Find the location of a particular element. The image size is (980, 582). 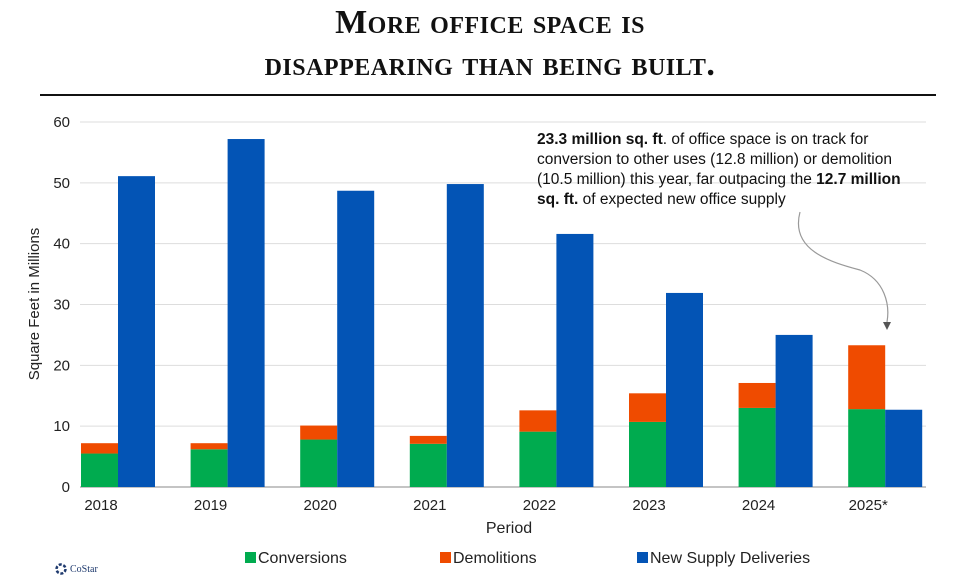

y-tick-label: 20 is located at coordinates (61, 365).